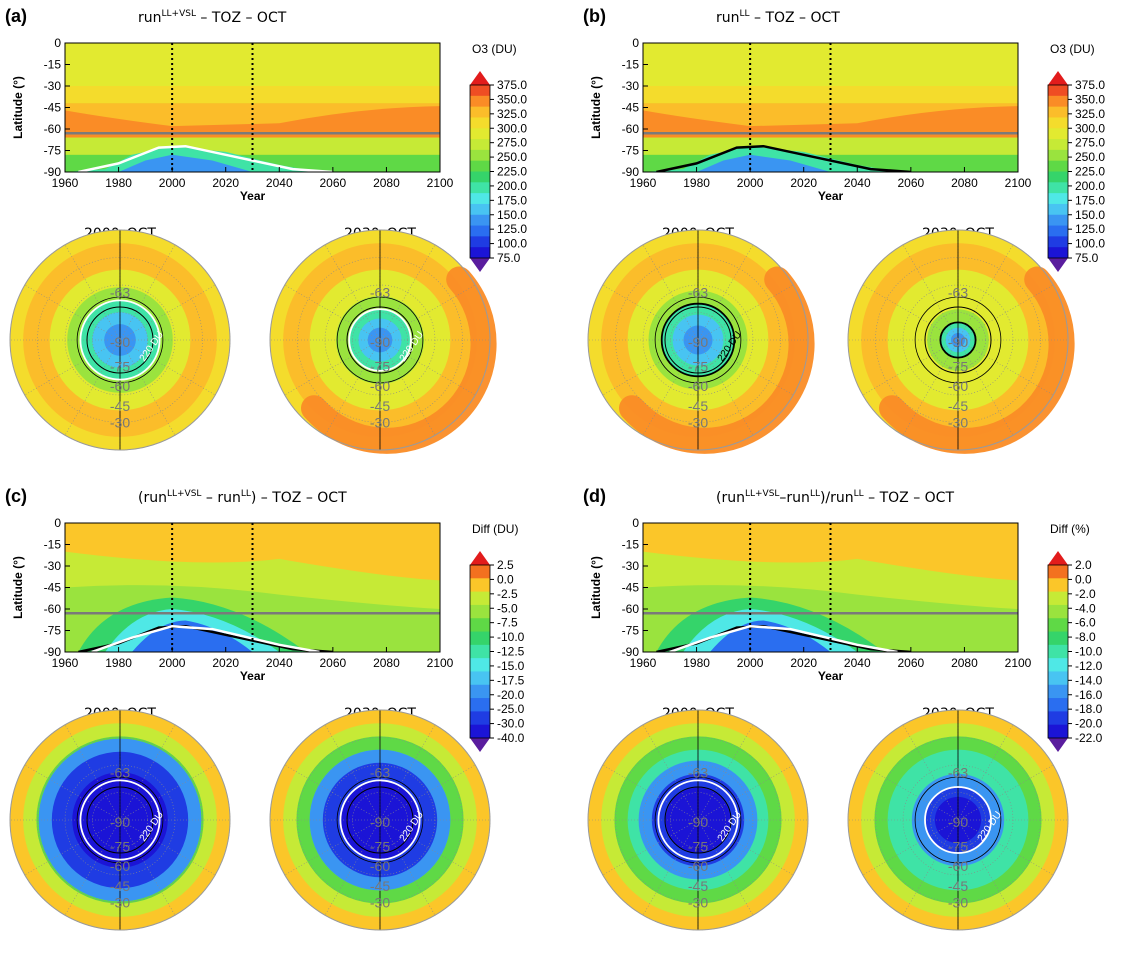 This screenshot has width=1129, height=959. Describe the element at coordinates (480, 265) in the screenshot. I see `colorbar-min-arrow` at that location.